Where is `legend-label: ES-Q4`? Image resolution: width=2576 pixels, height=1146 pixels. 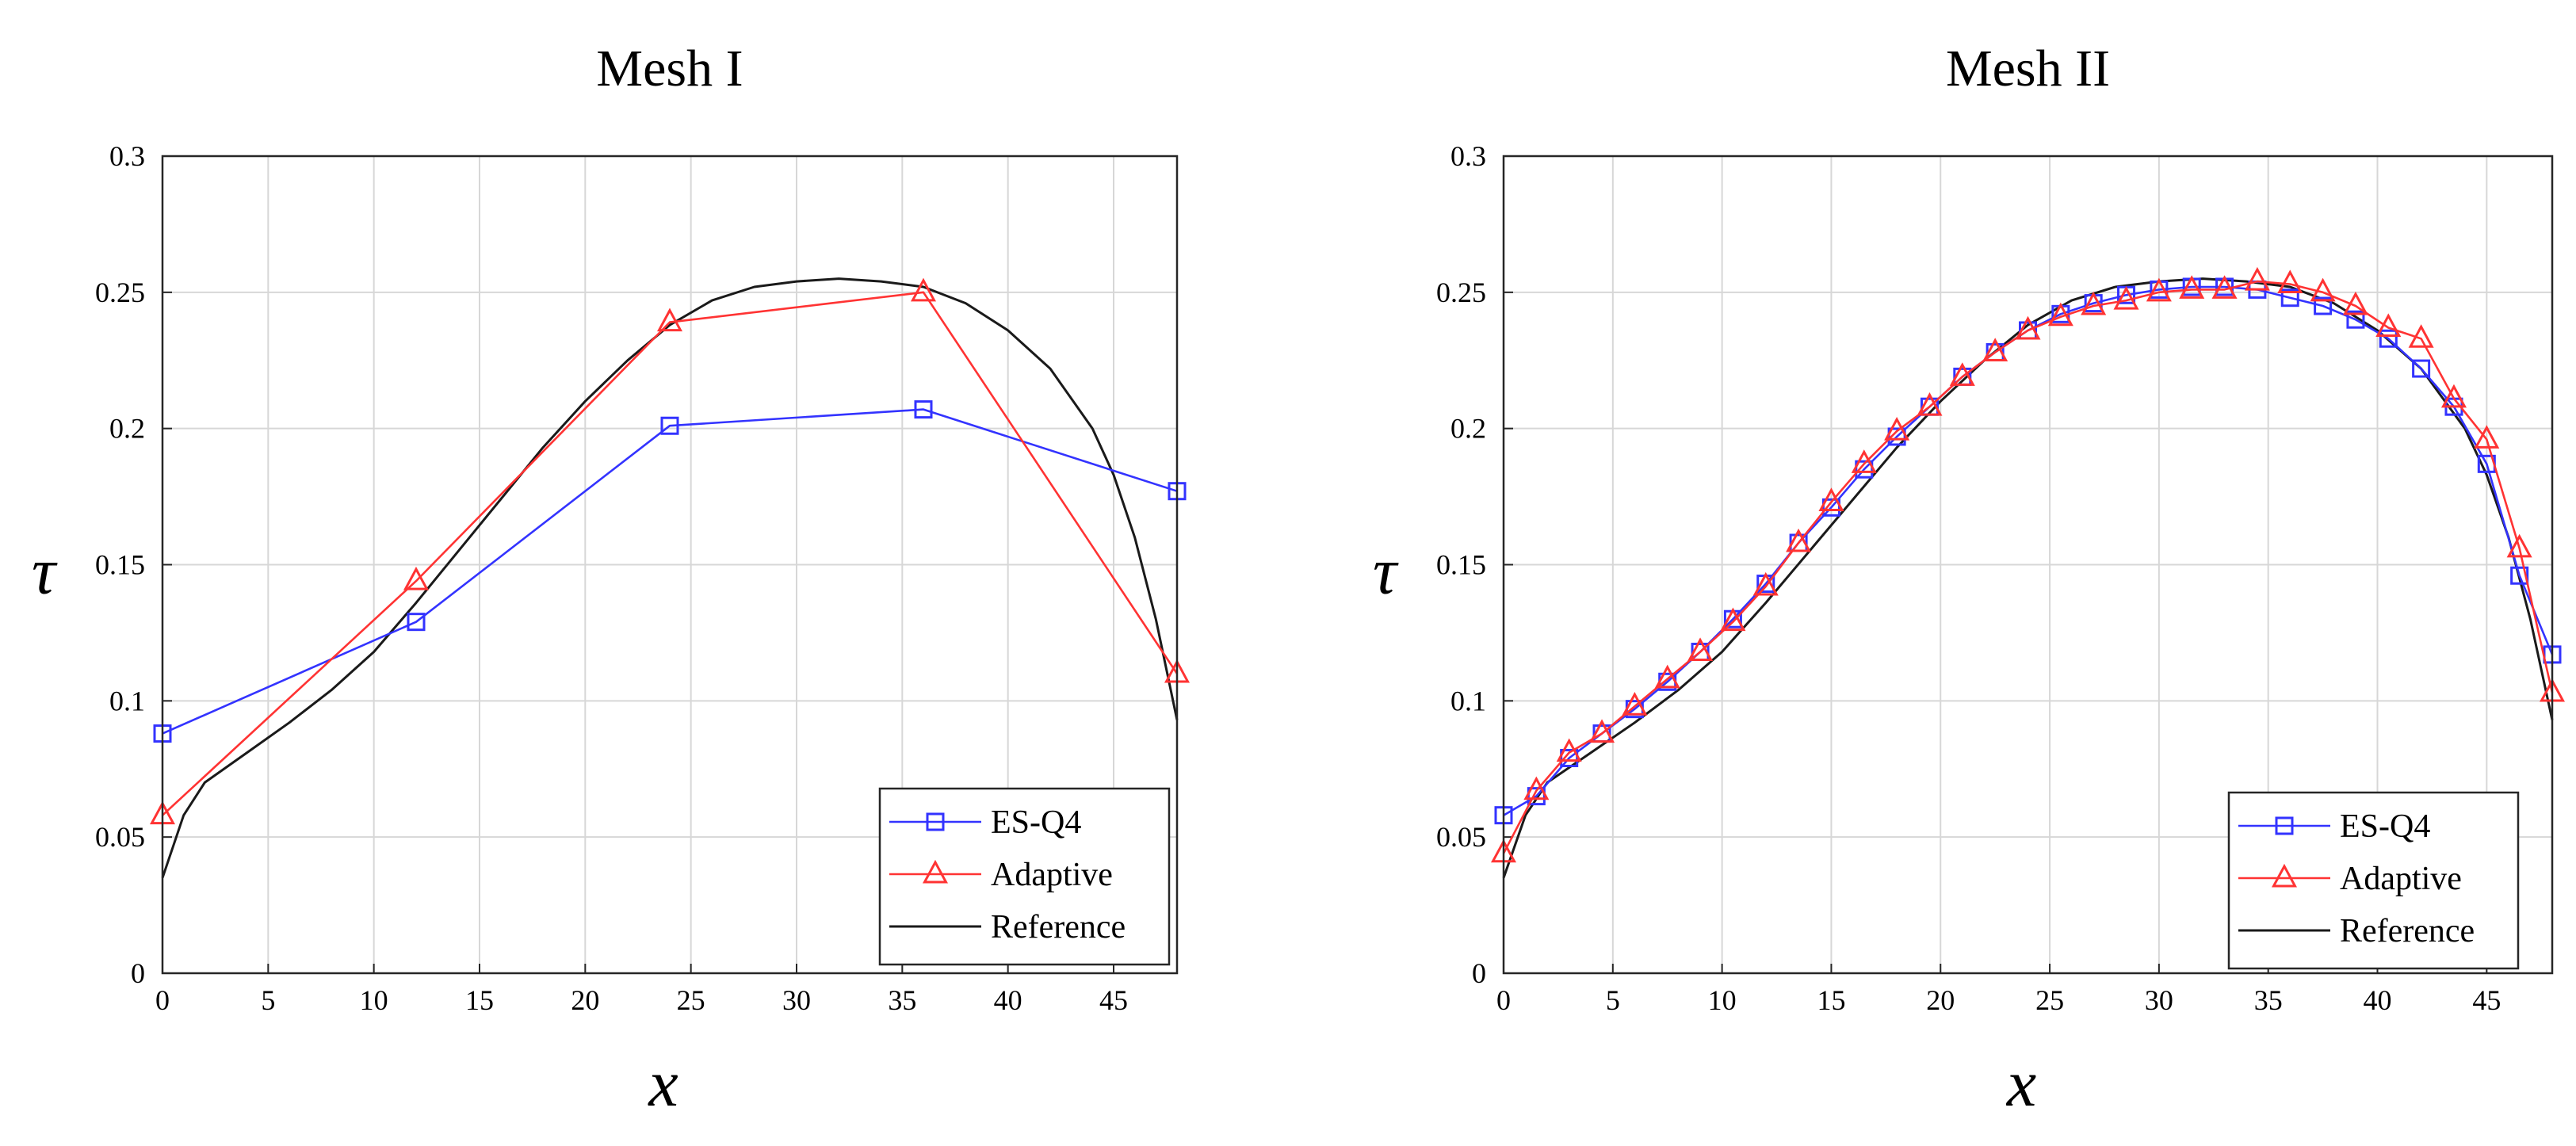
legend-label: ES-Q4 is located at coordinates (1036, 822).